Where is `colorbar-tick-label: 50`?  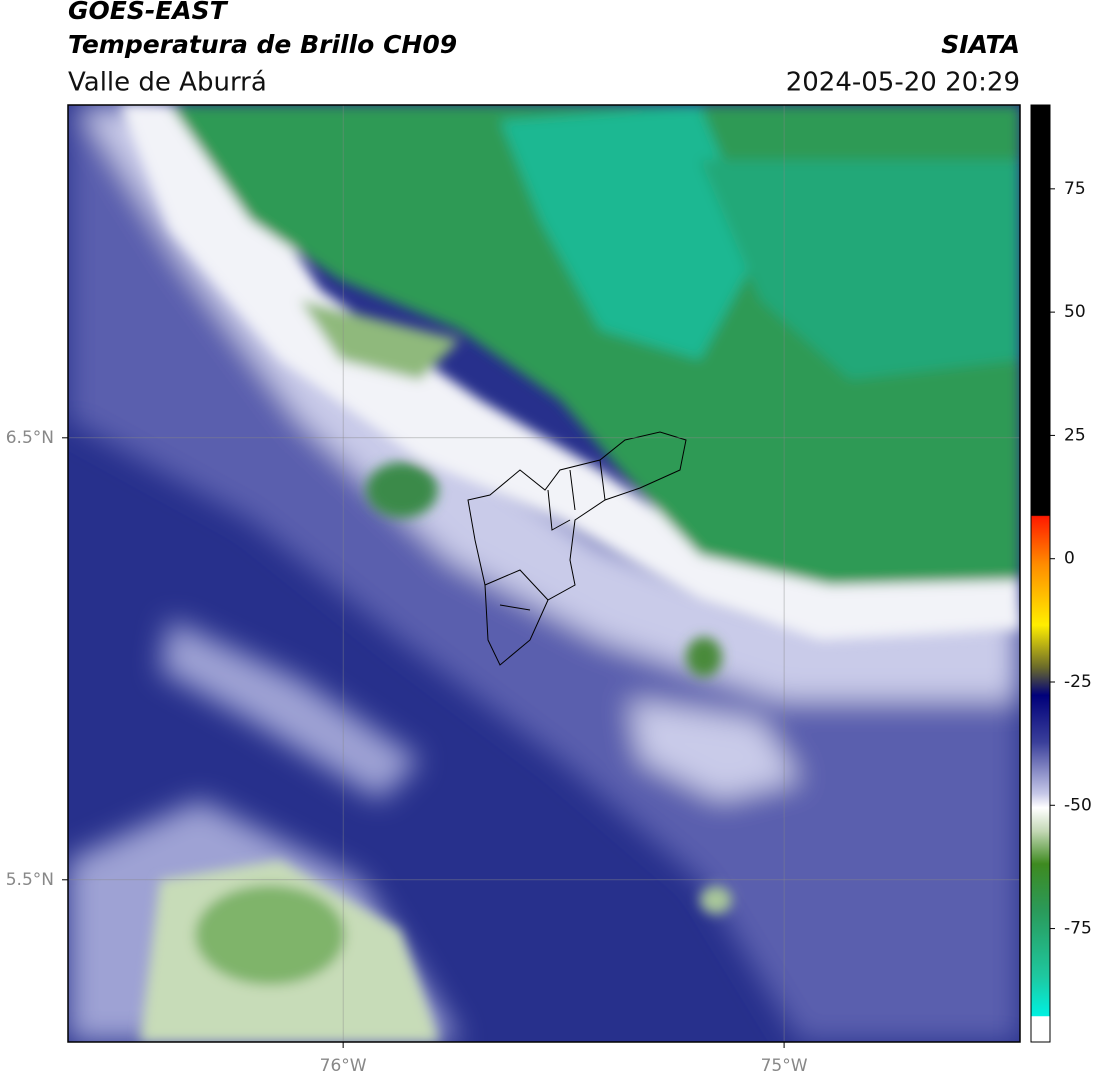
colorbar-tick-label: 50 is located at coordinates (1075, 312).